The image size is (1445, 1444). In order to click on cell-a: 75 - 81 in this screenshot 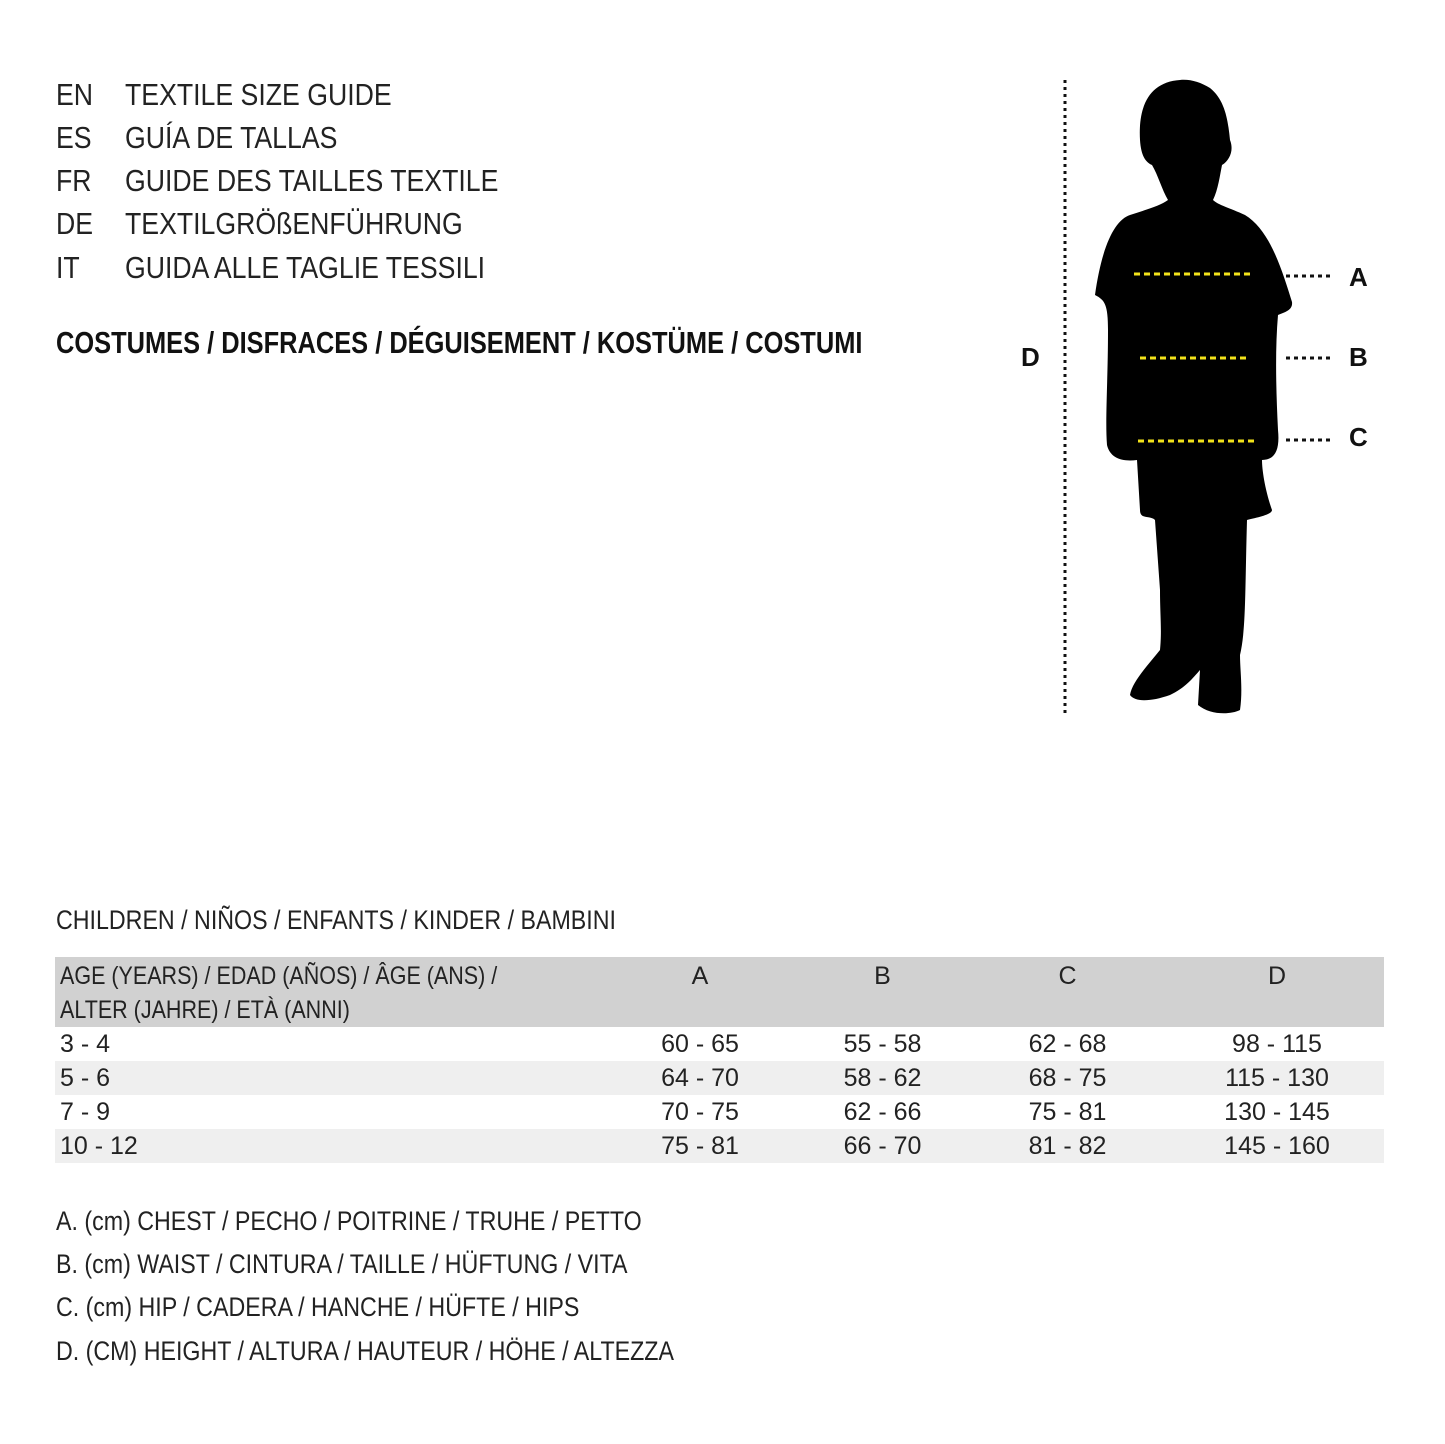, I will do `click(700, 1146)`.